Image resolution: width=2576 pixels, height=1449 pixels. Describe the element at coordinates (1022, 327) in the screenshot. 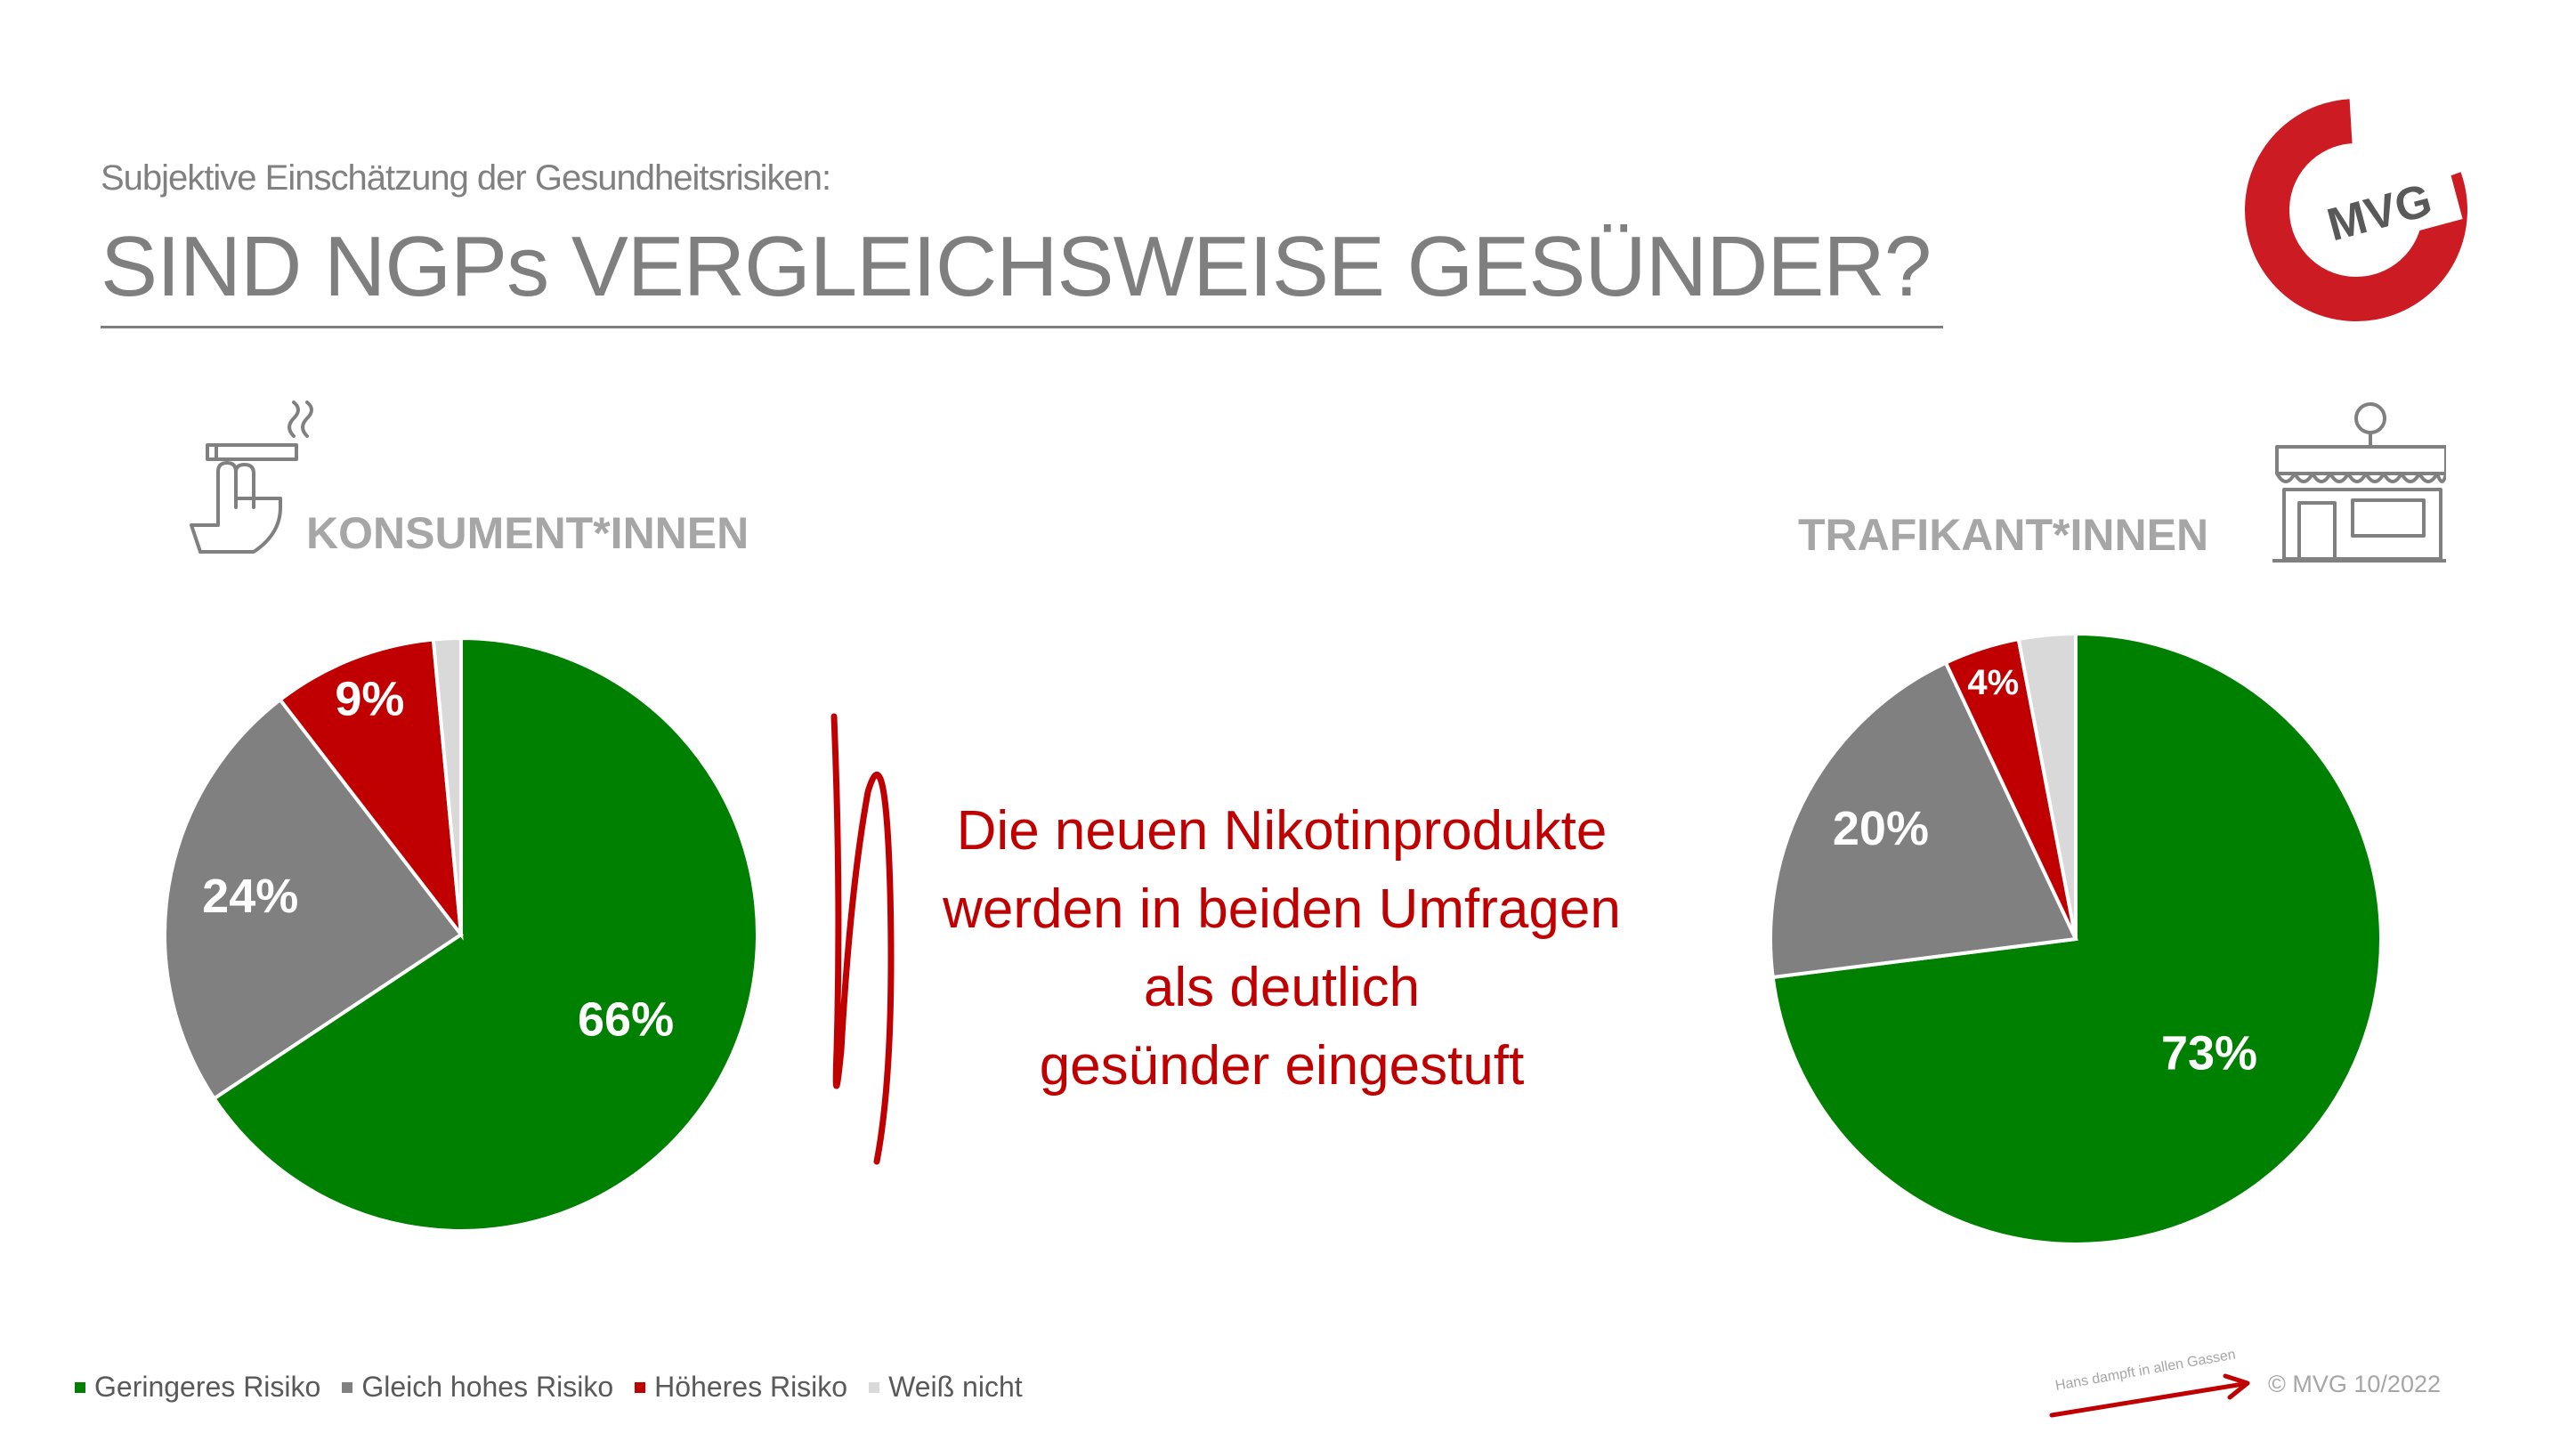

I see `title-underline` at that location.